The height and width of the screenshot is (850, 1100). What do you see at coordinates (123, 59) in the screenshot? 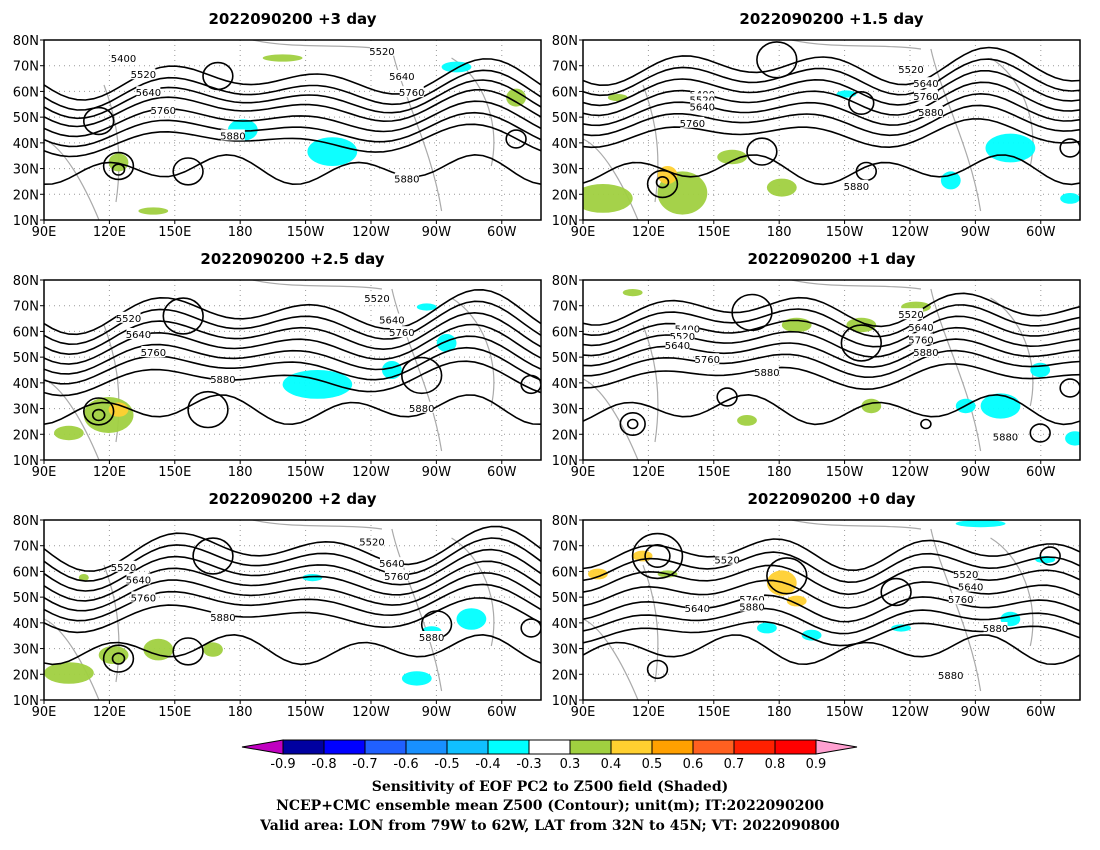
I see `contour-label: 5400` at bounding box center [123, 59].